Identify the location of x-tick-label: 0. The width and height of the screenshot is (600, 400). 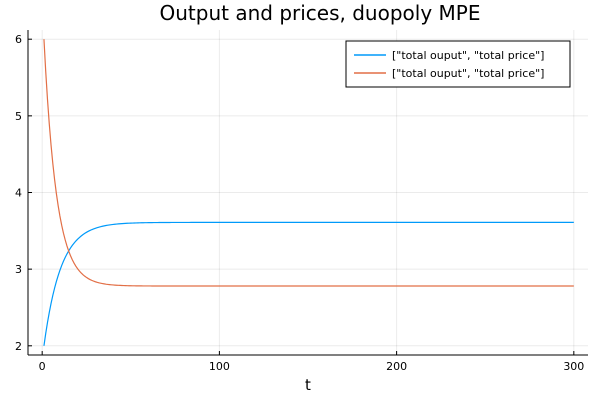
(42, 366).